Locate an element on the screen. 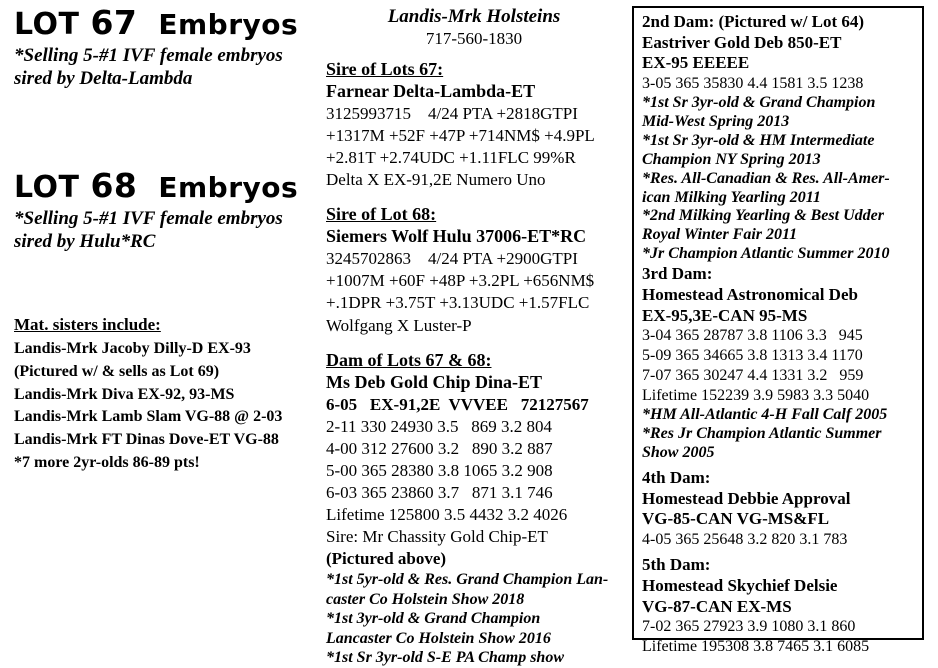 This screenshot has width=938, height=668. third-dam-record: Lifetime 152239 3.9 5983 3.3 5040 is located at coordinates (756, 396).